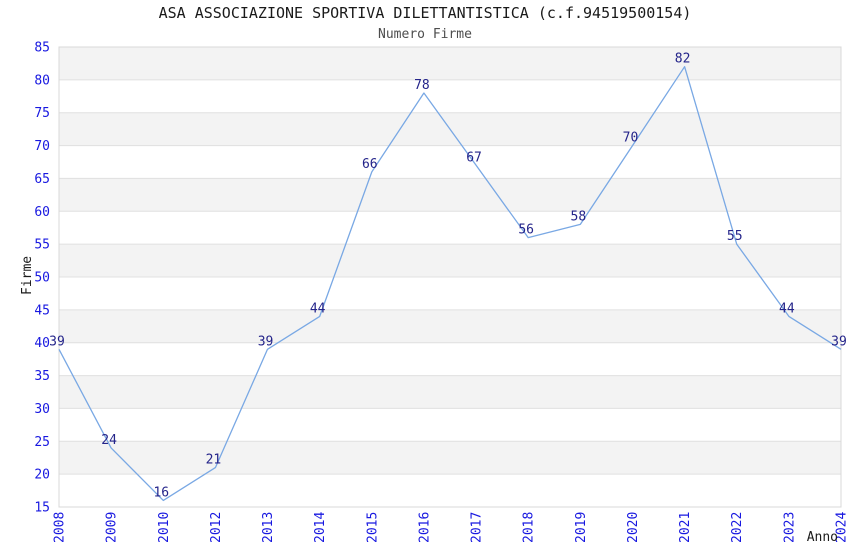 This screenshot has height=550, width=850. I want to click on data-label: 82, so click(683, 59).